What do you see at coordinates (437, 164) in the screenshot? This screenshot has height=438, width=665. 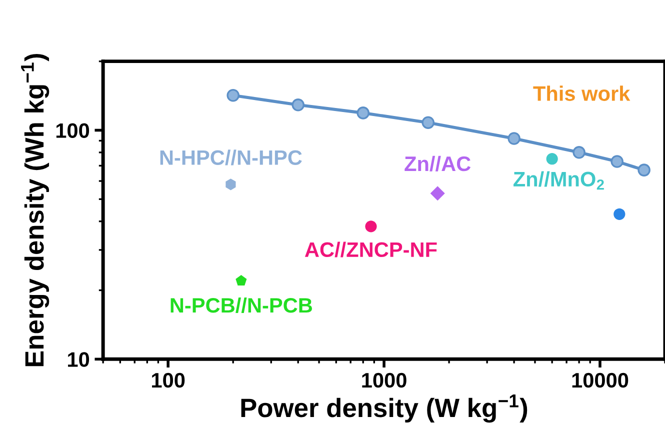 I see `series-label: Zn//AC` at bounding box center [437, 164].